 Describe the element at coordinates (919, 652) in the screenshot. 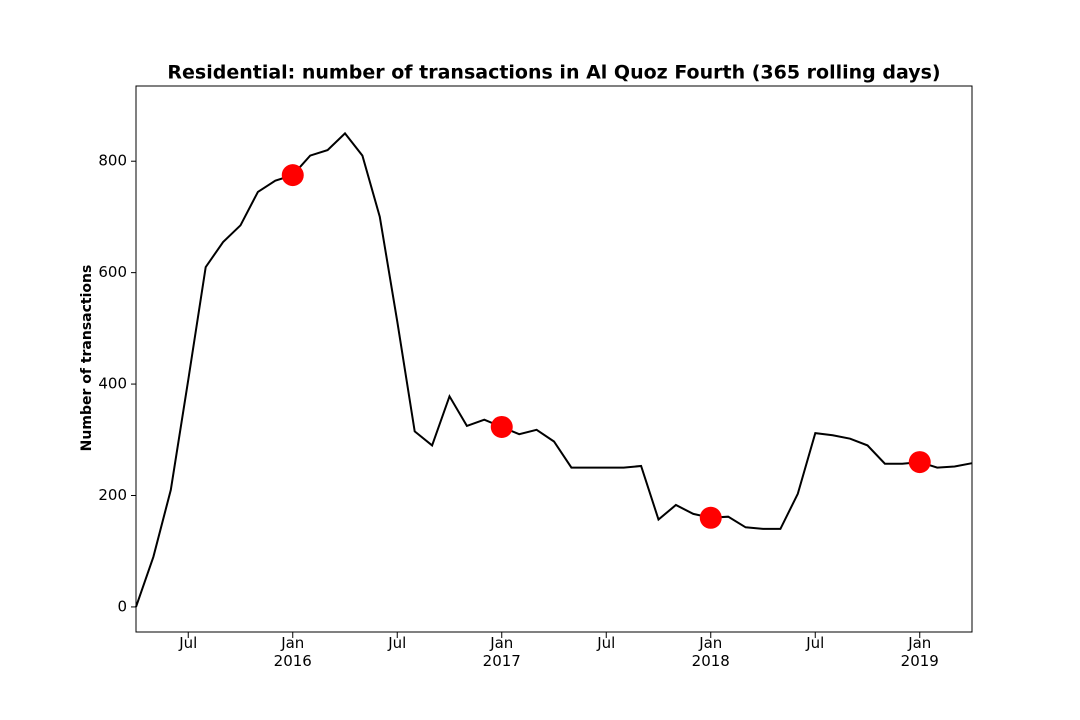

I see `x-tick-label: Jan 2019` at that location.